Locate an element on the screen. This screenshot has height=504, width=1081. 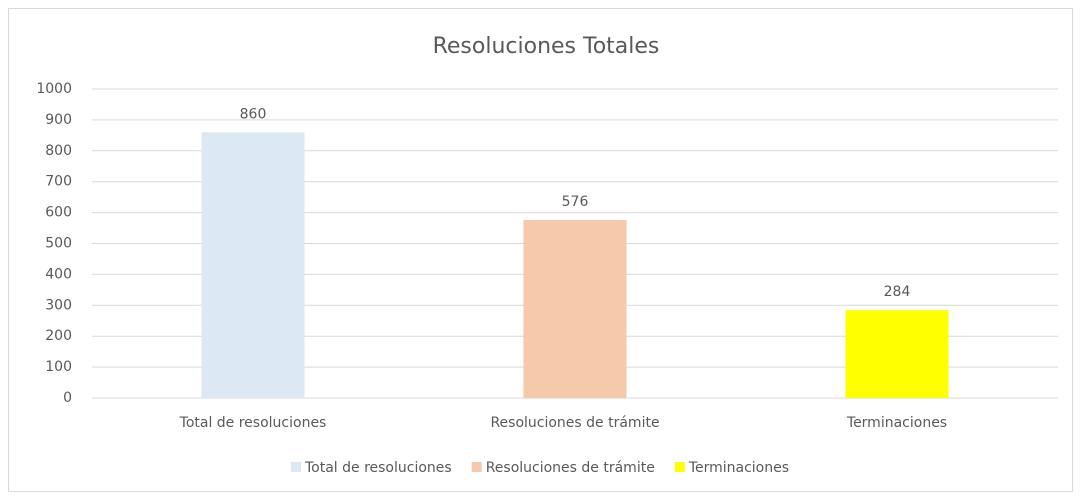
y-tick-label: 0 is located at coordinates (67, 398).